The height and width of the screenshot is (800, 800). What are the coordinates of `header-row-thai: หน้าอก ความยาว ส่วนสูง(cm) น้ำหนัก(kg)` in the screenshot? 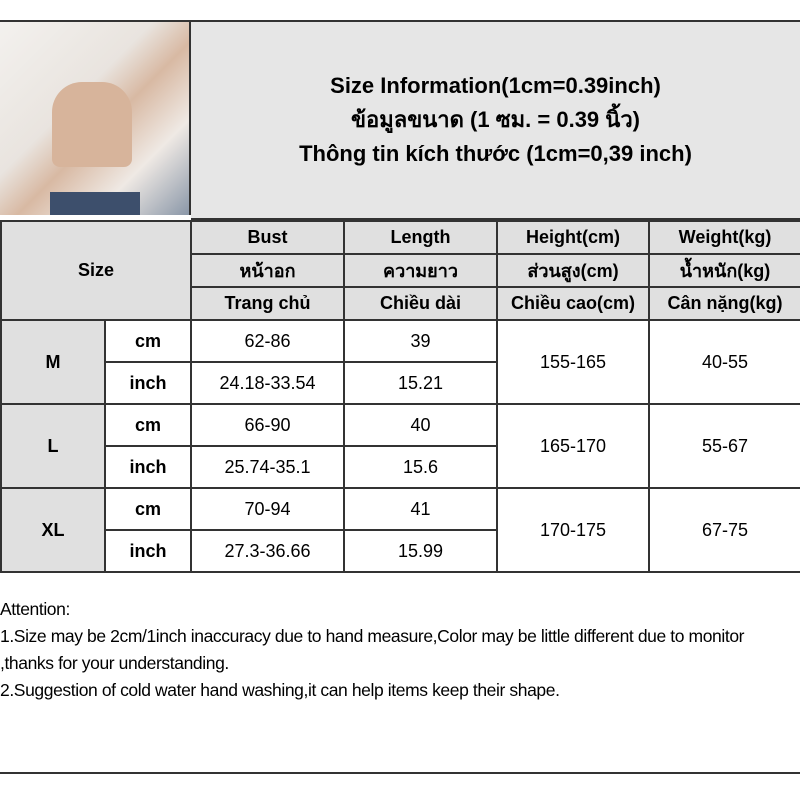 It's located at (400, 270).